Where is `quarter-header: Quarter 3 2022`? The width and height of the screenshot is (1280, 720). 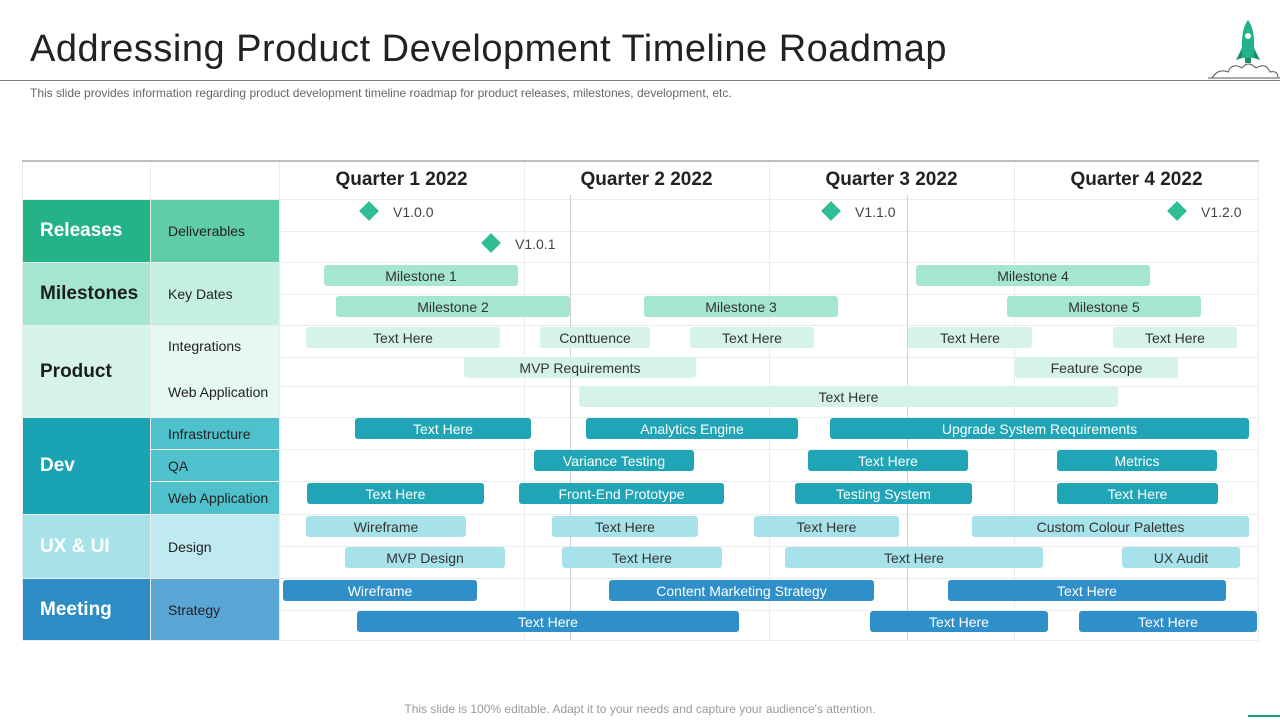
quarter-header: Quarter 3 2022 is located at coordinates (891, 179).